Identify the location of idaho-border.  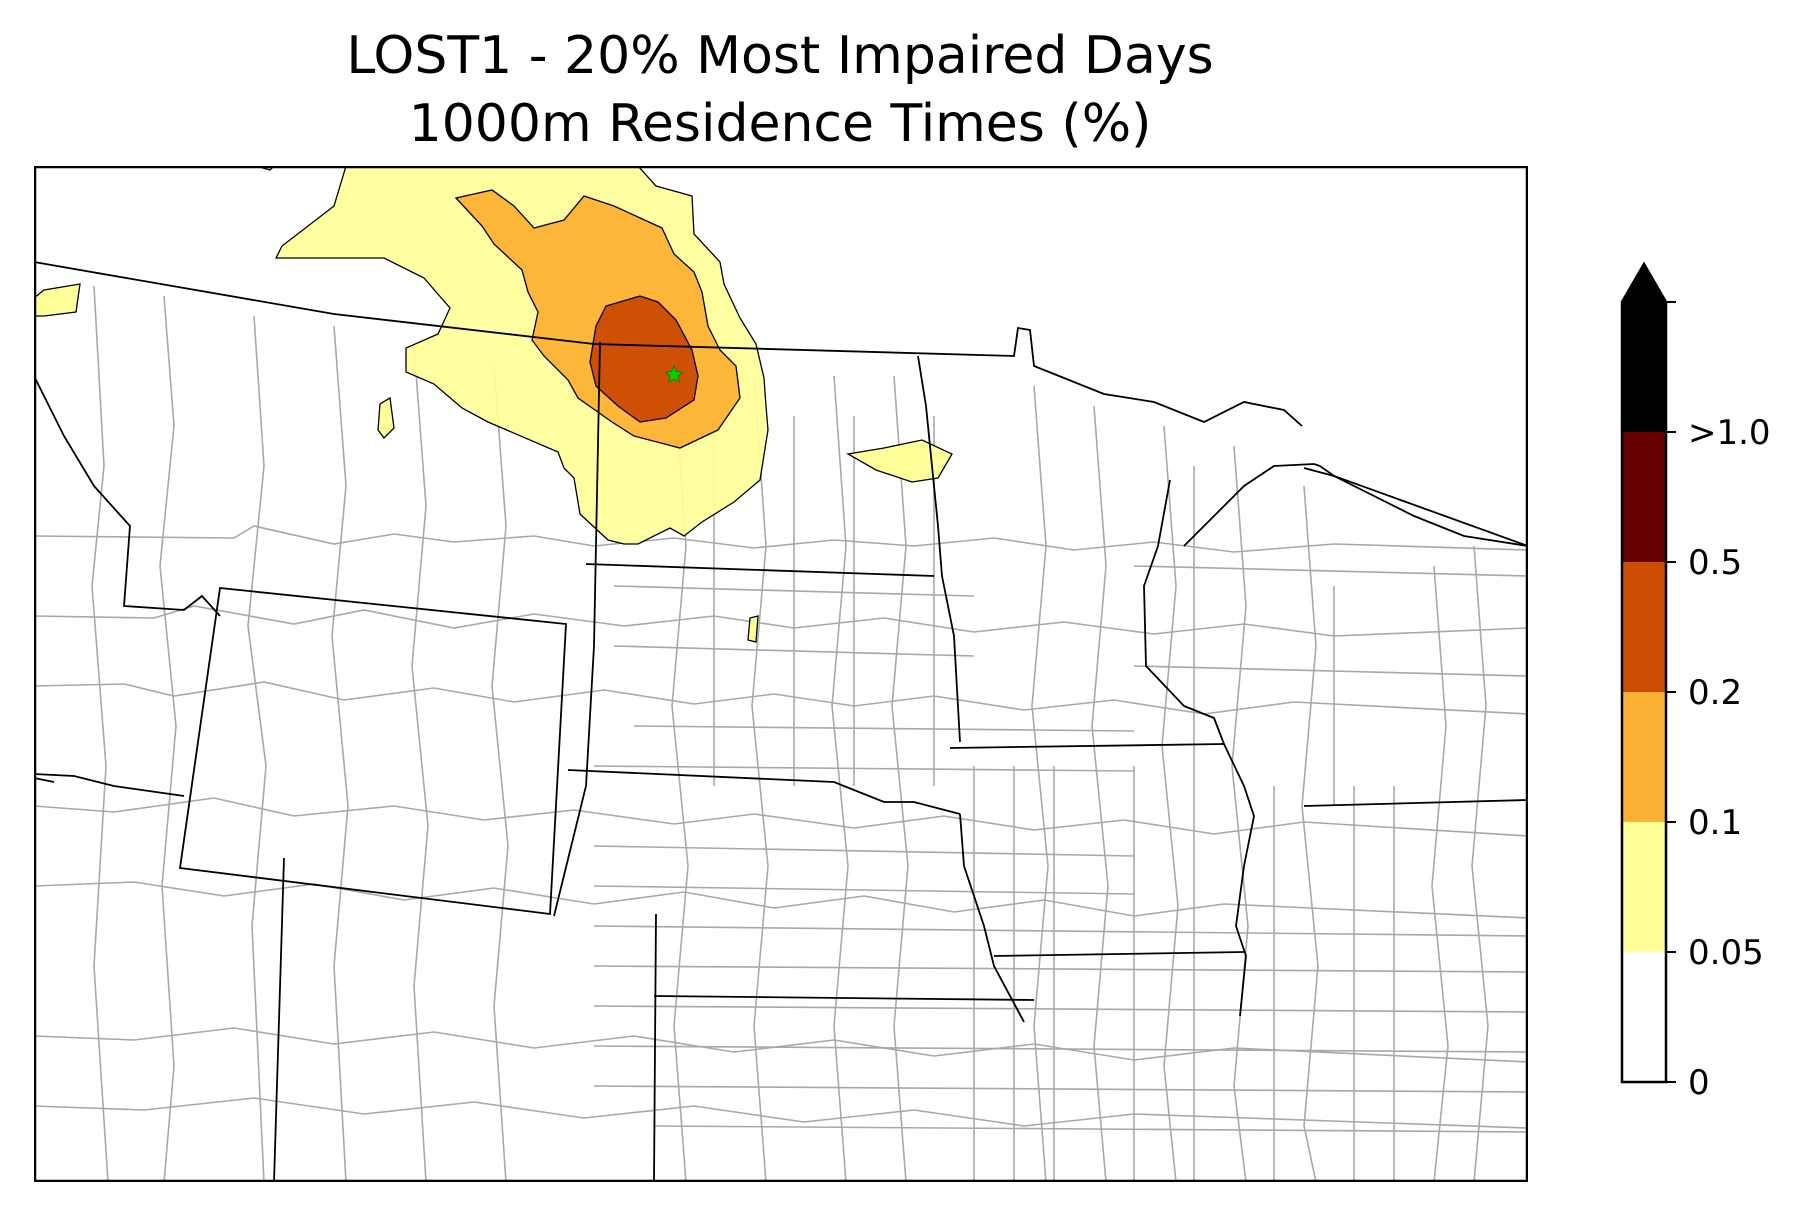
(127, 496).